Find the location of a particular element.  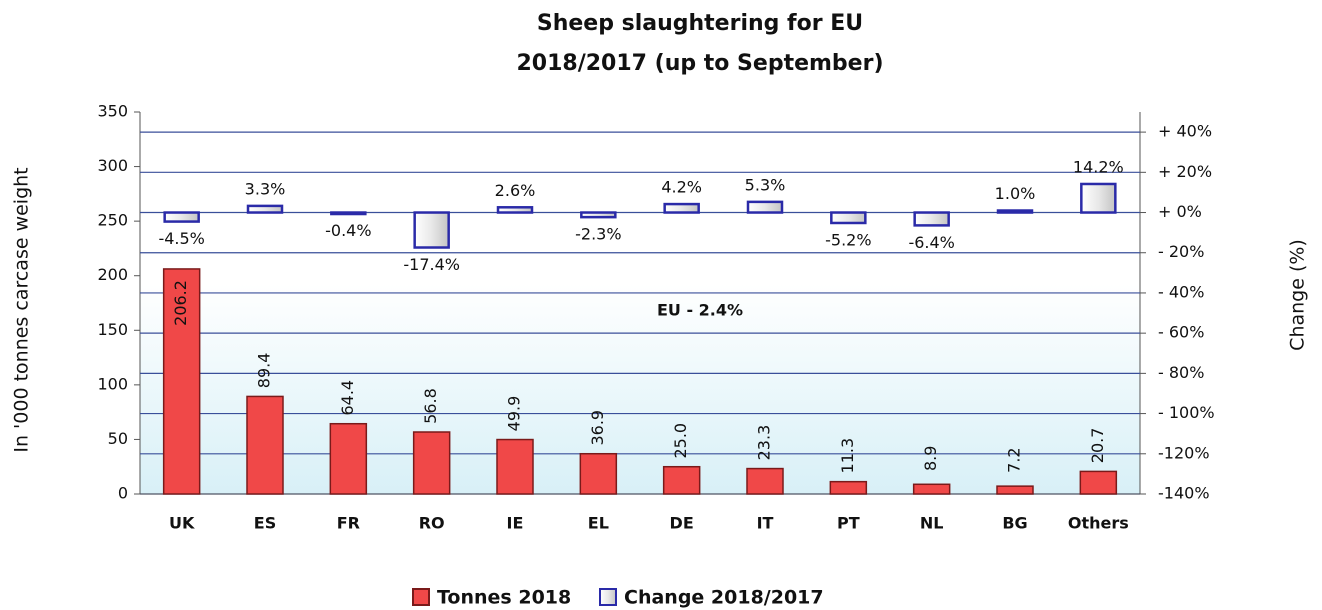

data-label: -6.4% is located at coordinates (931, 242).